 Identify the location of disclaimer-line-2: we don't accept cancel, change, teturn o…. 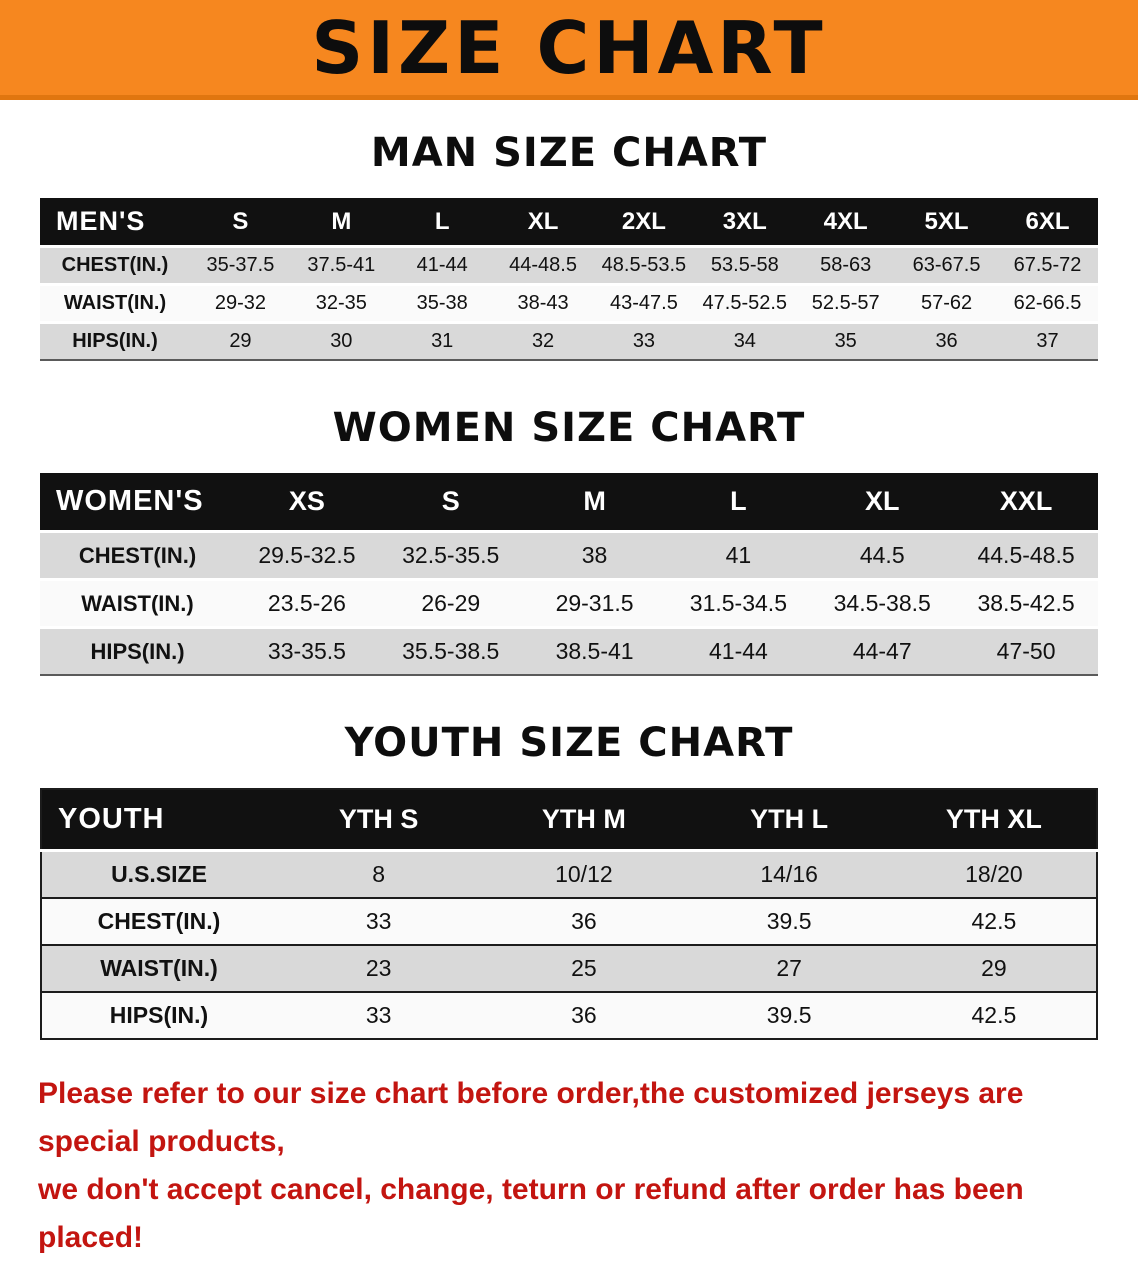
(531, 1213).